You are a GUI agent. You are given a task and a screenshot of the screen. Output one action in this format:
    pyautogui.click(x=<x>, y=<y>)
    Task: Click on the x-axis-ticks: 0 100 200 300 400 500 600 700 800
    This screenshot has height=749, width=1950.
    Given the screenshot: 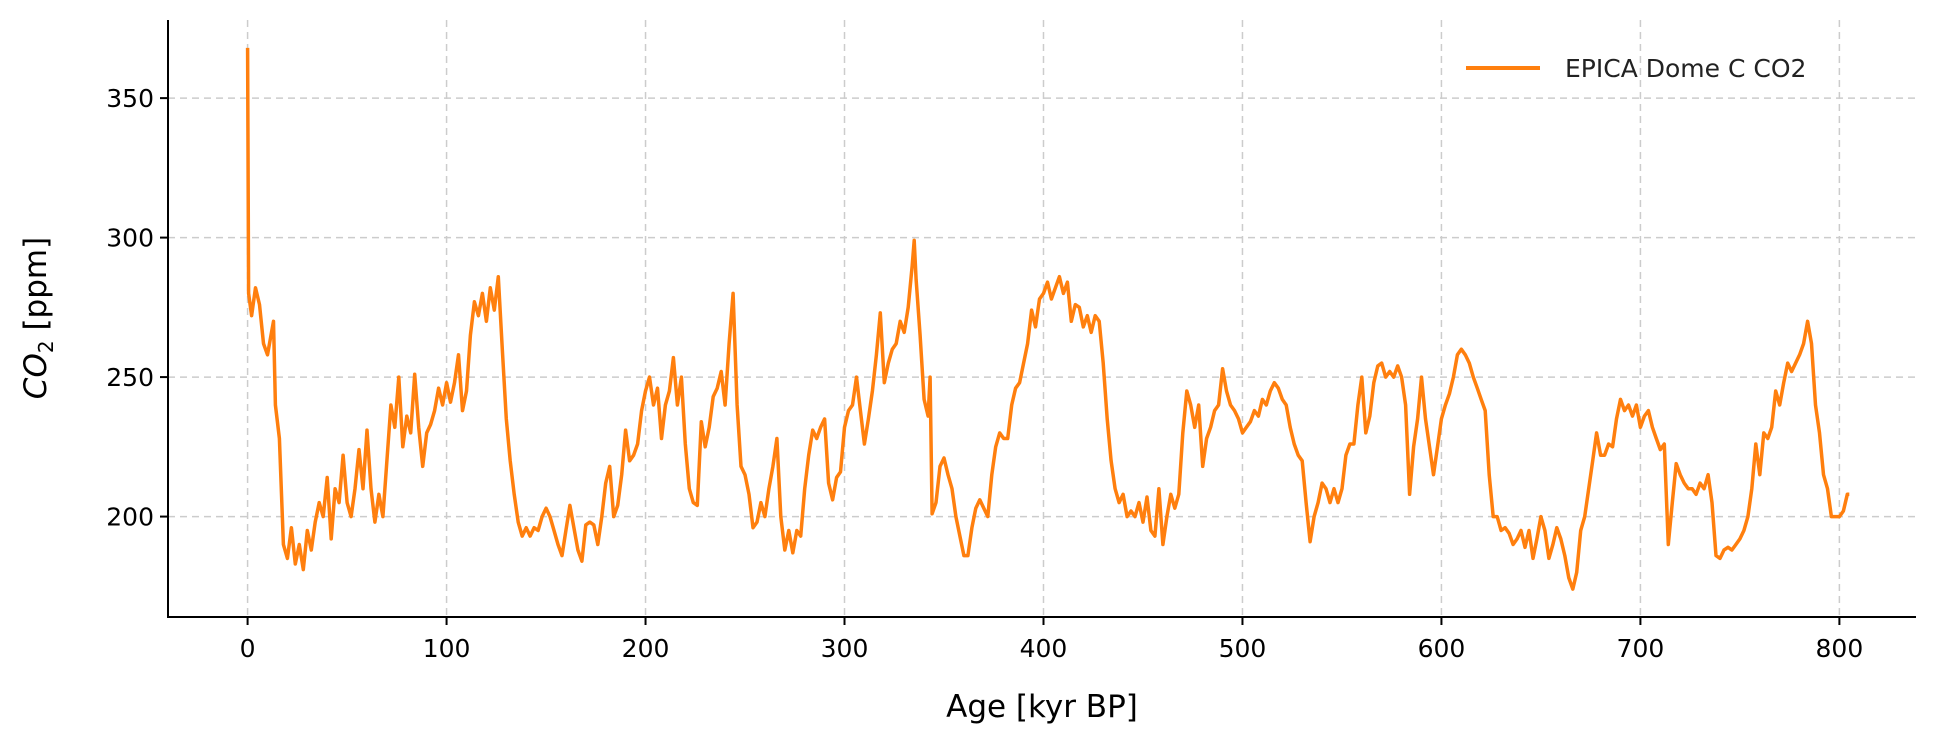 What is the action you would take?
    pyautogui.click(x=1052, y=640)
    